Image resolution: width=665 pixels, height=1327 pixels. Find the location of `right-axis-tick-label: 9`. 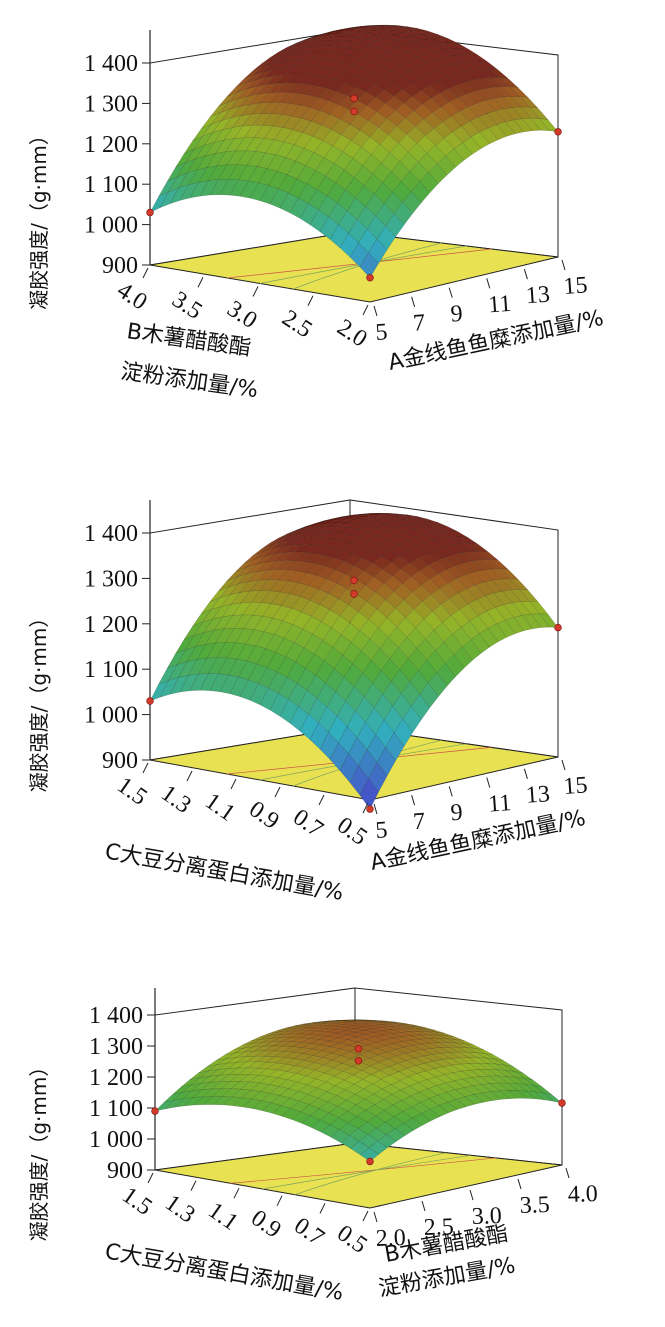

right-axis-tick-label: 9 is located at coordinates (457, 813).